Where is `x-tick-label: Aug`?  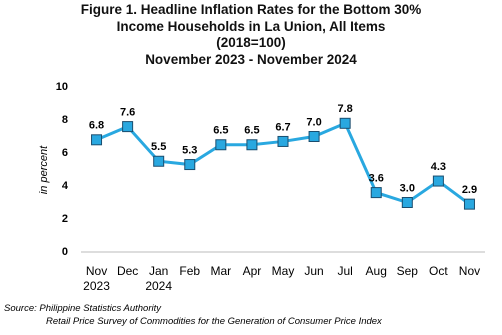 x-tick-label: Aug is located at coordinates (376, 271).